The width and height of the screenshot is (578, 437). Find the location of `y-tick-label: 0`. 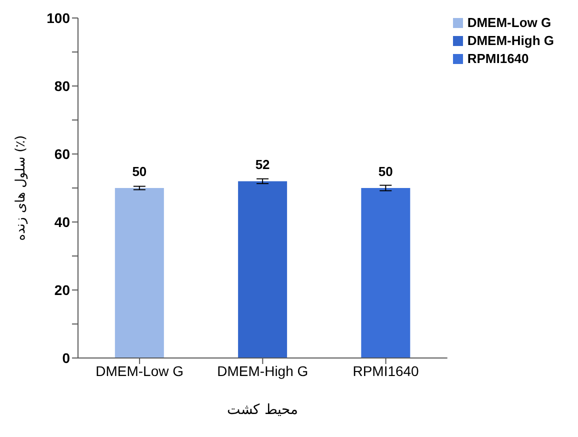

y-tick-label: 0 is located at coordinates (66, 358).